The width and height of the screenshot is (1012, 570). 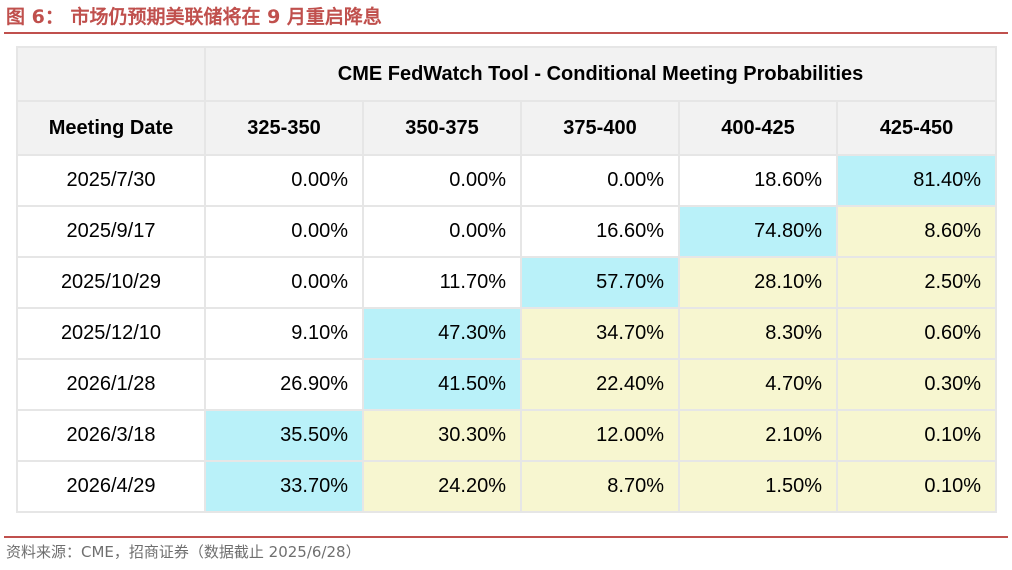 What do you see at coordinates (442, 282) in the screenshot?
I see `probability-cell: 11.70%` at bounding box center [442, 282].